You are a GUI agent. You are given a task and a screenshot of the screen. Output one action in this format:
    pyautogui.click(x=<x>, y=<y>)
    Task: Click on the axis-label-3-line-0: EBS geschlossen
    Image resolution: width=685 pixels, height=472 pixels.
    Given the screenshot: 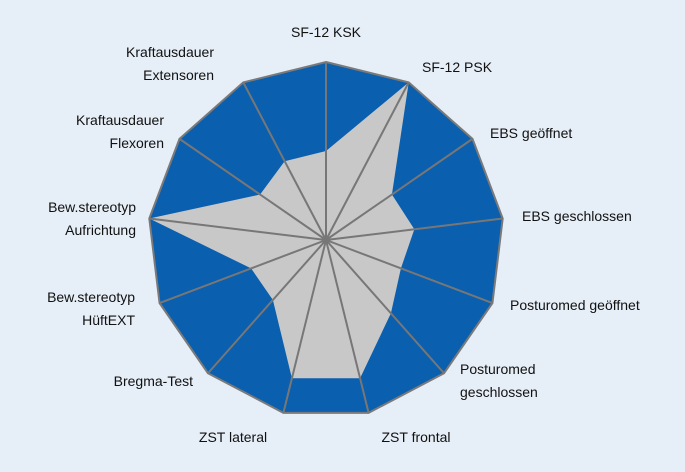 What is the action you would take?
    pyautogui.click(x=577, y=216)
    